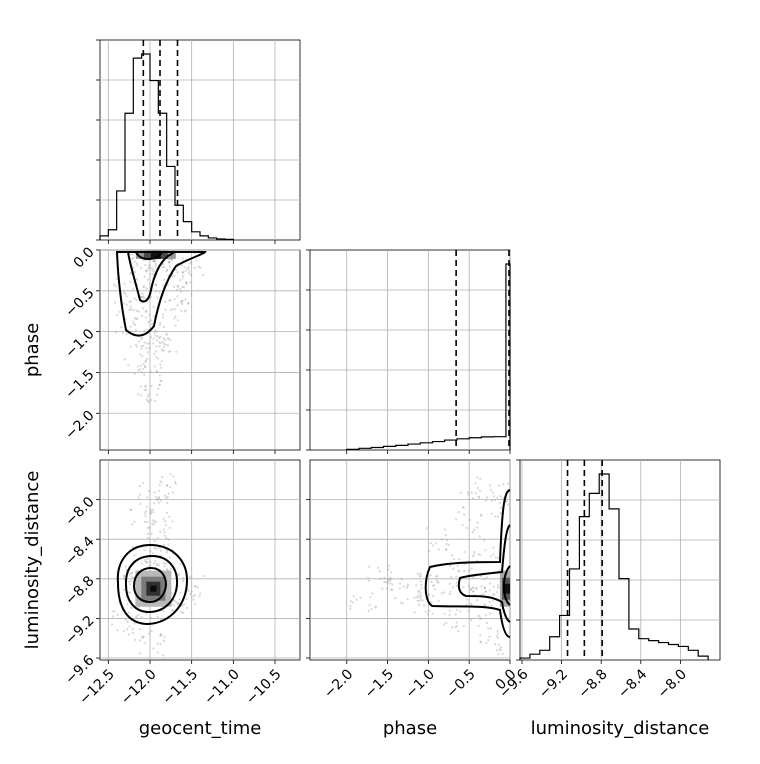 The height and width of the screenshot is (764, 760). Describe the element at coordinates (592, 683) in the screenshot. I see `x-tick-label: −8.8` at that location.